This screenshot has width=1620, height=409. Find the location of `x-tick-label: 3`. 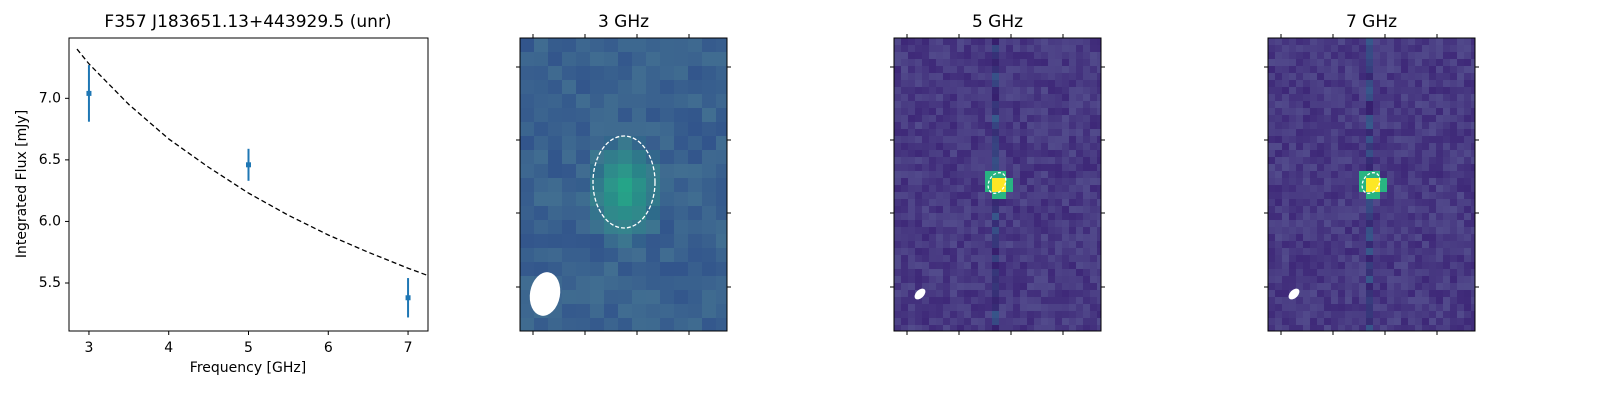

x-tick-label: 3 is located at coordinates (88, 348).